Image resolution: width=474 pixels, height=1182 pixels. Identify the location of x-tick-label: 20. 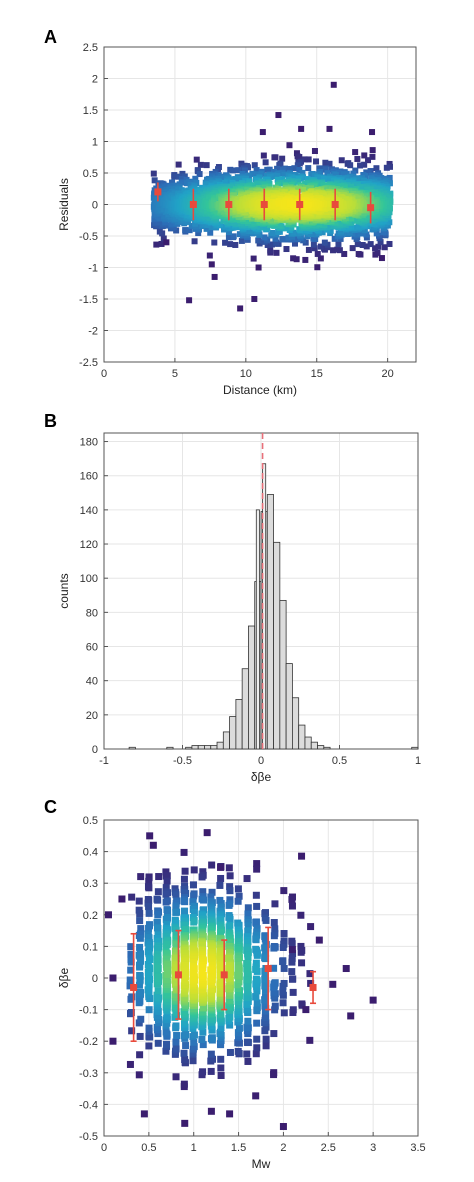
(388, 374).